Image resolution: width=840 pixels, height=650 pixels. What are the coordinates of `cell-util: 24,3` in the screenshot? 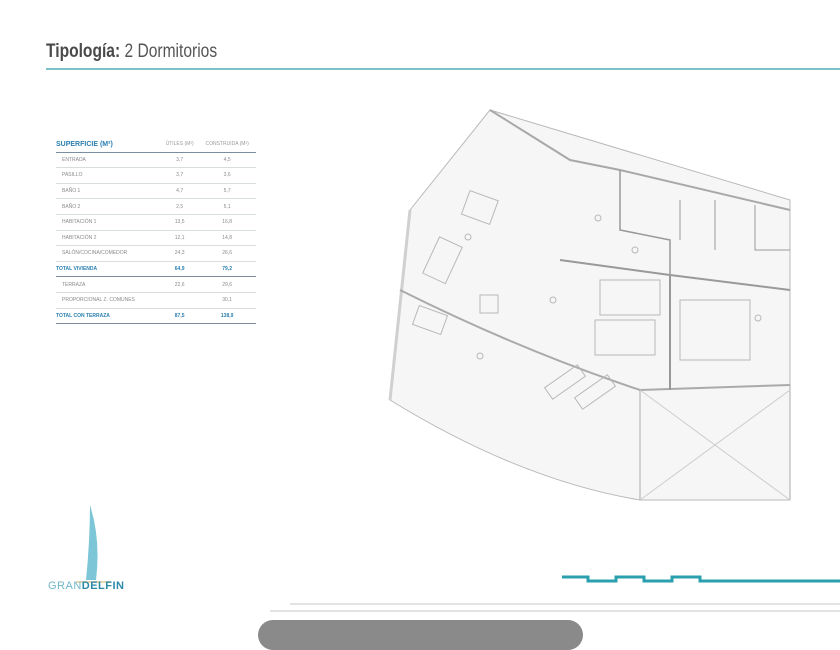 It's located at (179, 253).